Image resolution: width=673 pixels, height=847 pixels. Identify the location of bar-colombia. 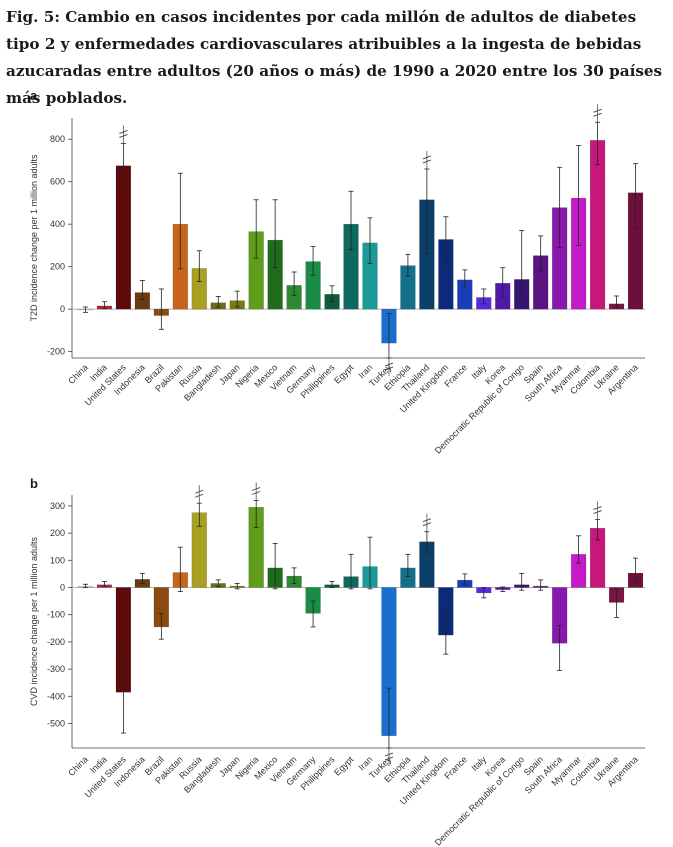
(597, 225).